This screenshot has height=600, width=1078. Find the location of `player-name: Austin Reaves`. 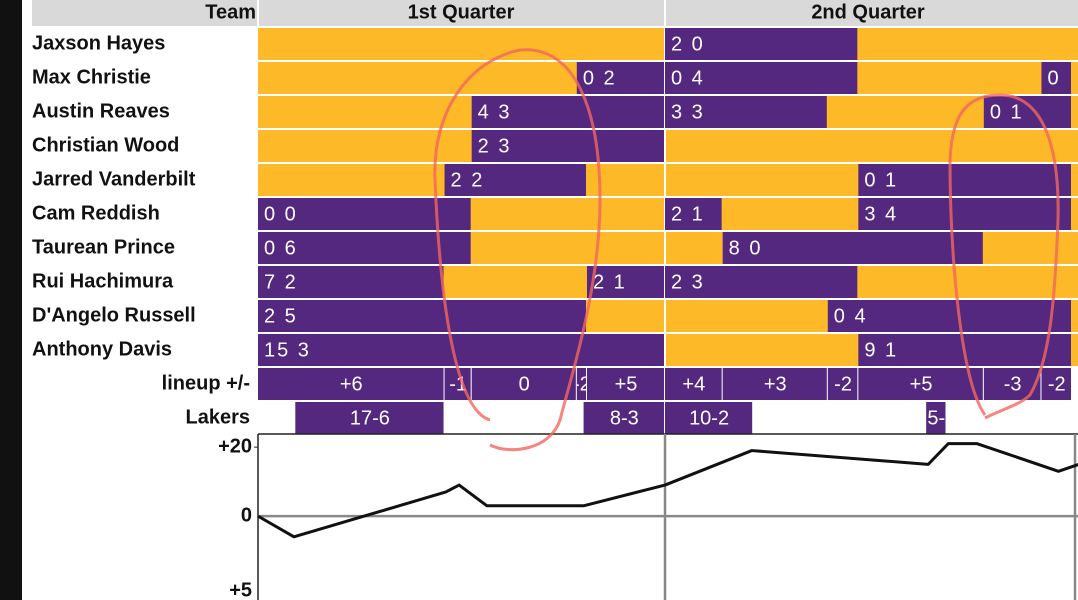

player-name: Austin Reaves is located at coordinates (101, 111).